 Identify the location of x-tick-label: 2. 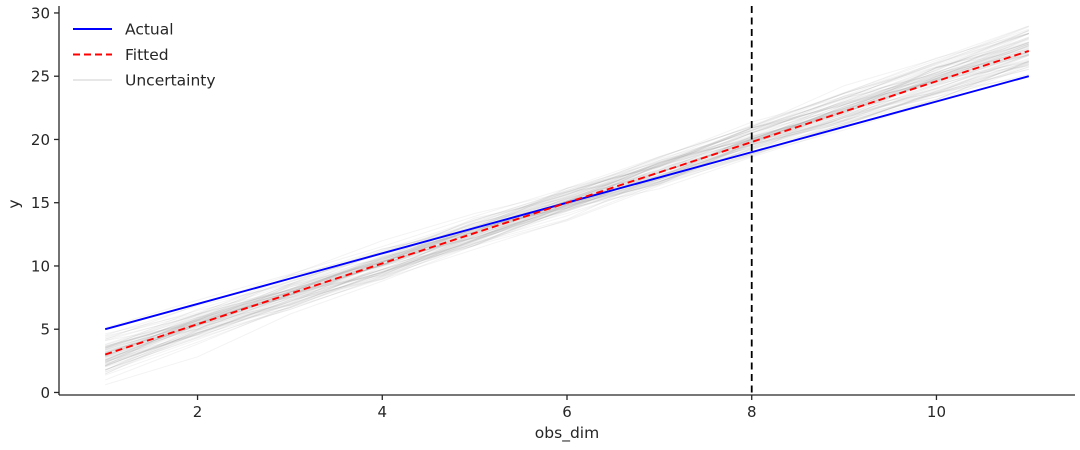
(198, 412).